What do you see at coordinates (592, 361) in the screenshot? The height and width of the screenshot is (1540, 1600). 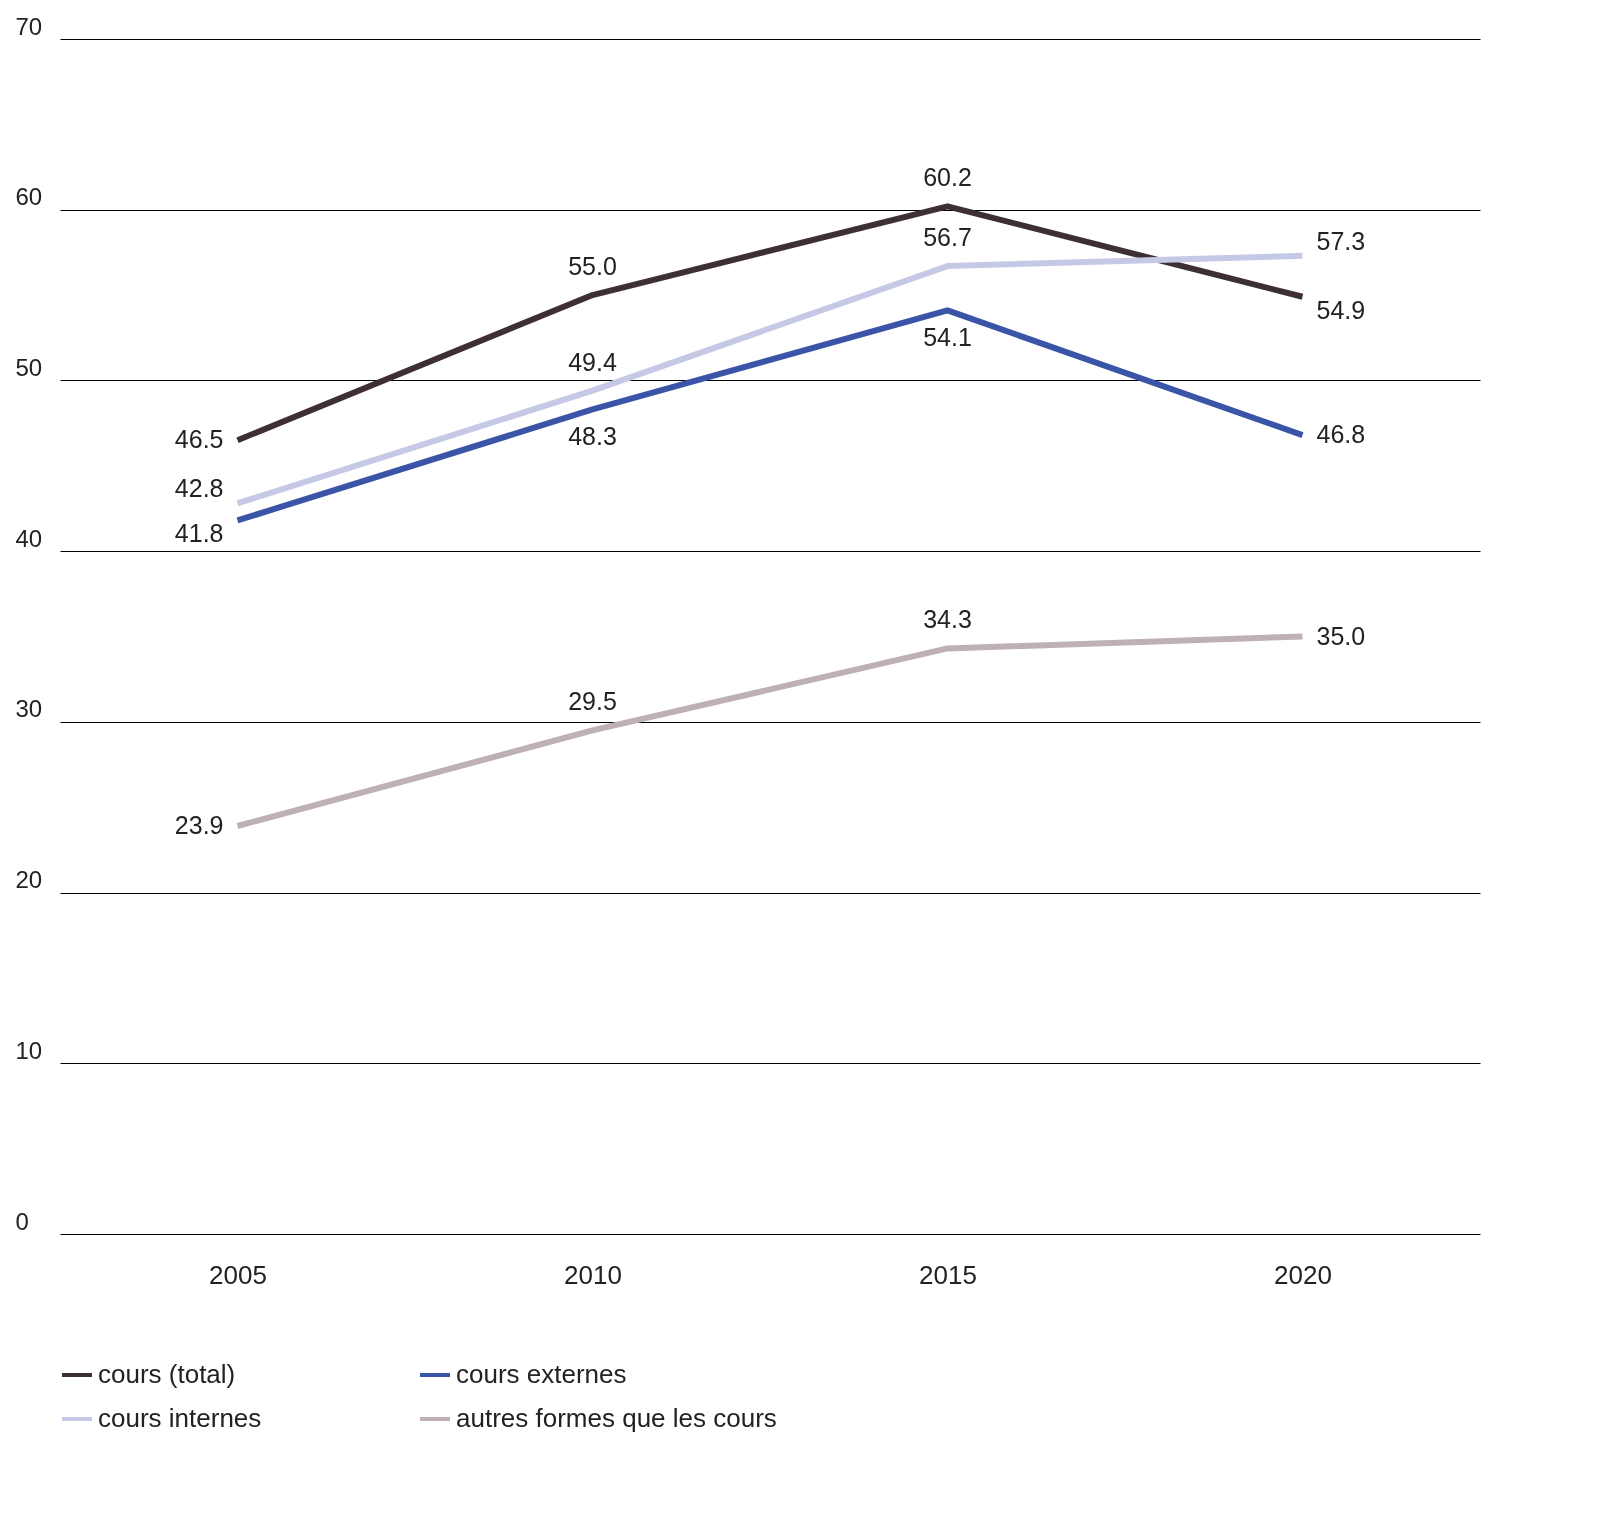 I see `data-label: 49.4` at bounding box center [592, 361].